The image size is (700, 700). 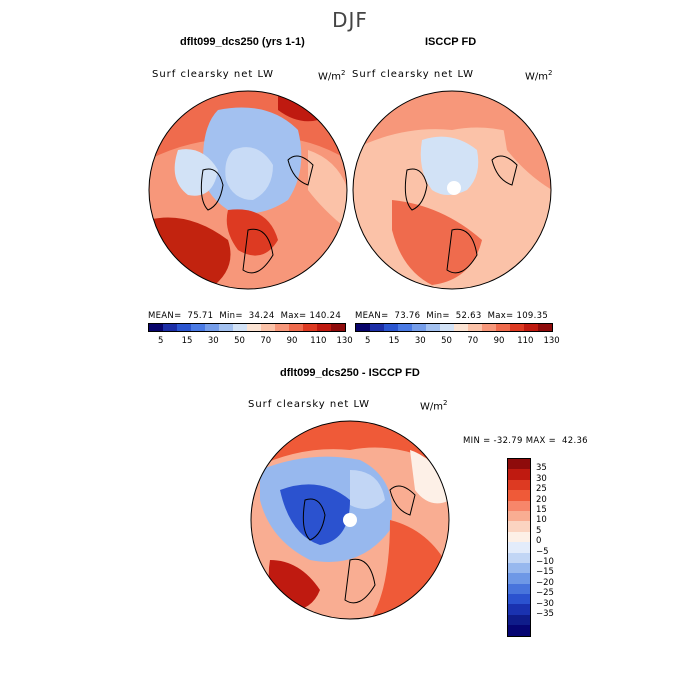 I want to click on map3-border, so click(x=350, y=520).